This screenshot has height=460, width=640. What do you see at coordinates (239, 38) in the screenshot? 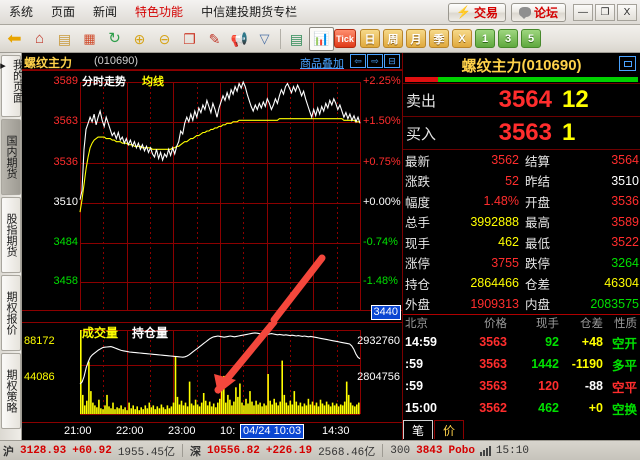
I see `alert-horn-icon: 📢` at bounding box center [239, 38].